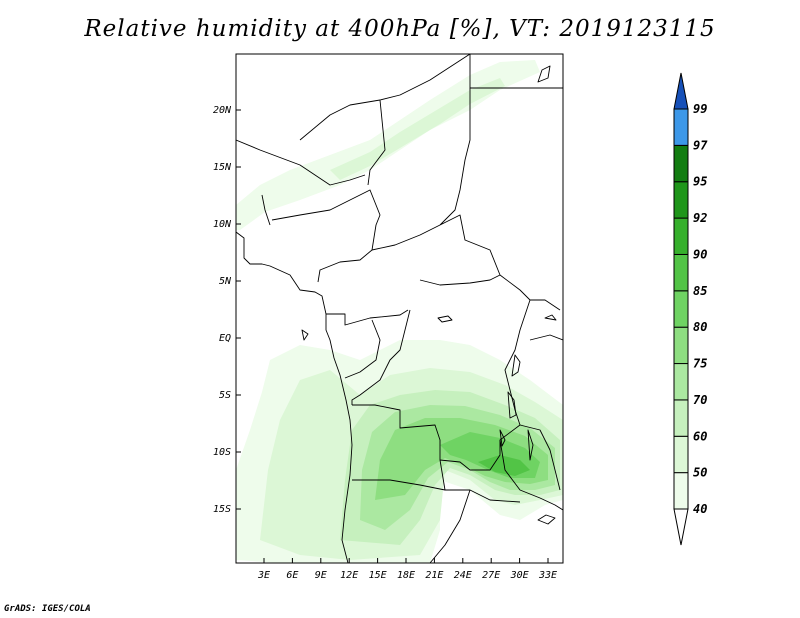  What do you see at coordinates (700, 509) in the screenshot?
I see `colorbar-level-label: 40` at bounding box center [700, 509].